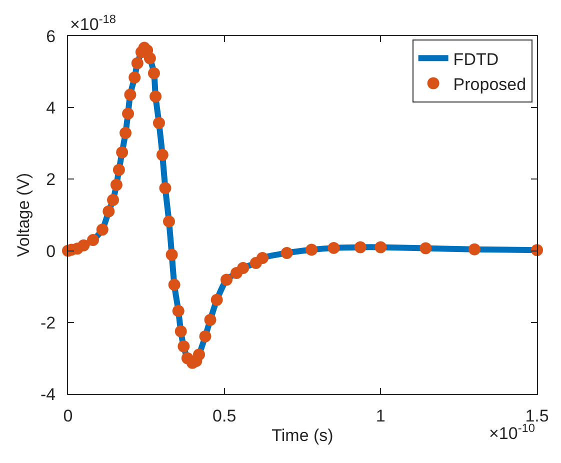  Describe the element at coordinates (51, 251) in the screenshot. I see `y-tick-label: 0` at that location.